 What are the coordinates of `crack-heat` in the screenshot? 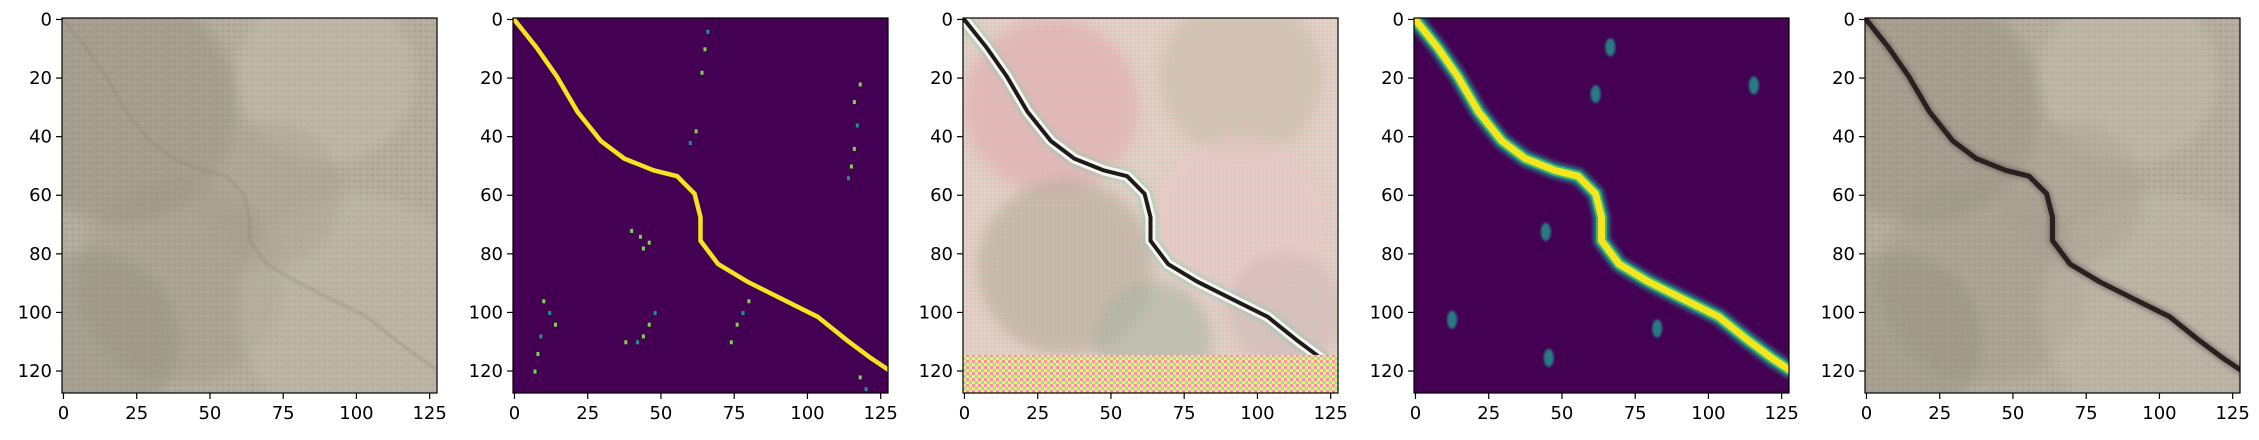 It's located at (1601, 196).